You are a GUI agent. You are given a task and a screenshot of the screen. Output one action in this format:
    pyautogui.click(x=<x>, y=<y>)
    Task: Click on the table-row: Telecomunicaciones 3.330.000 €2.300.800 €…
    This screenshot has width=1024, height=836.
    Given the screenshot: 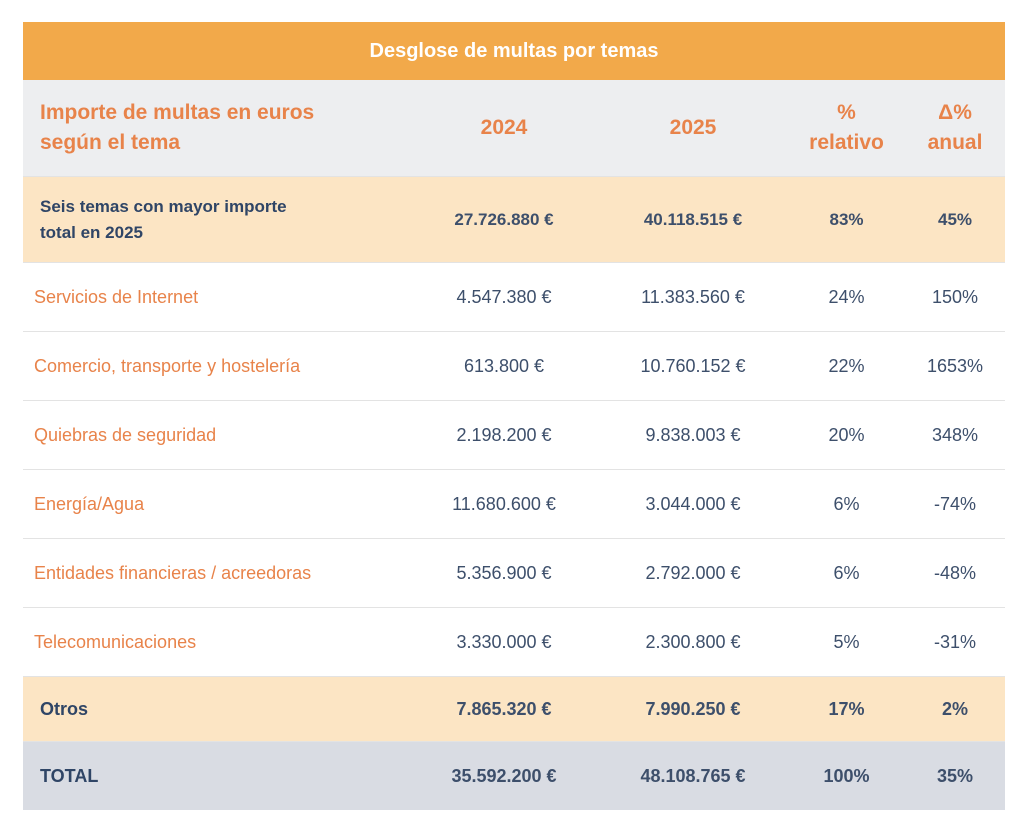 What is the action you would take?
    pyautogui.click(x=514, y=642)
    